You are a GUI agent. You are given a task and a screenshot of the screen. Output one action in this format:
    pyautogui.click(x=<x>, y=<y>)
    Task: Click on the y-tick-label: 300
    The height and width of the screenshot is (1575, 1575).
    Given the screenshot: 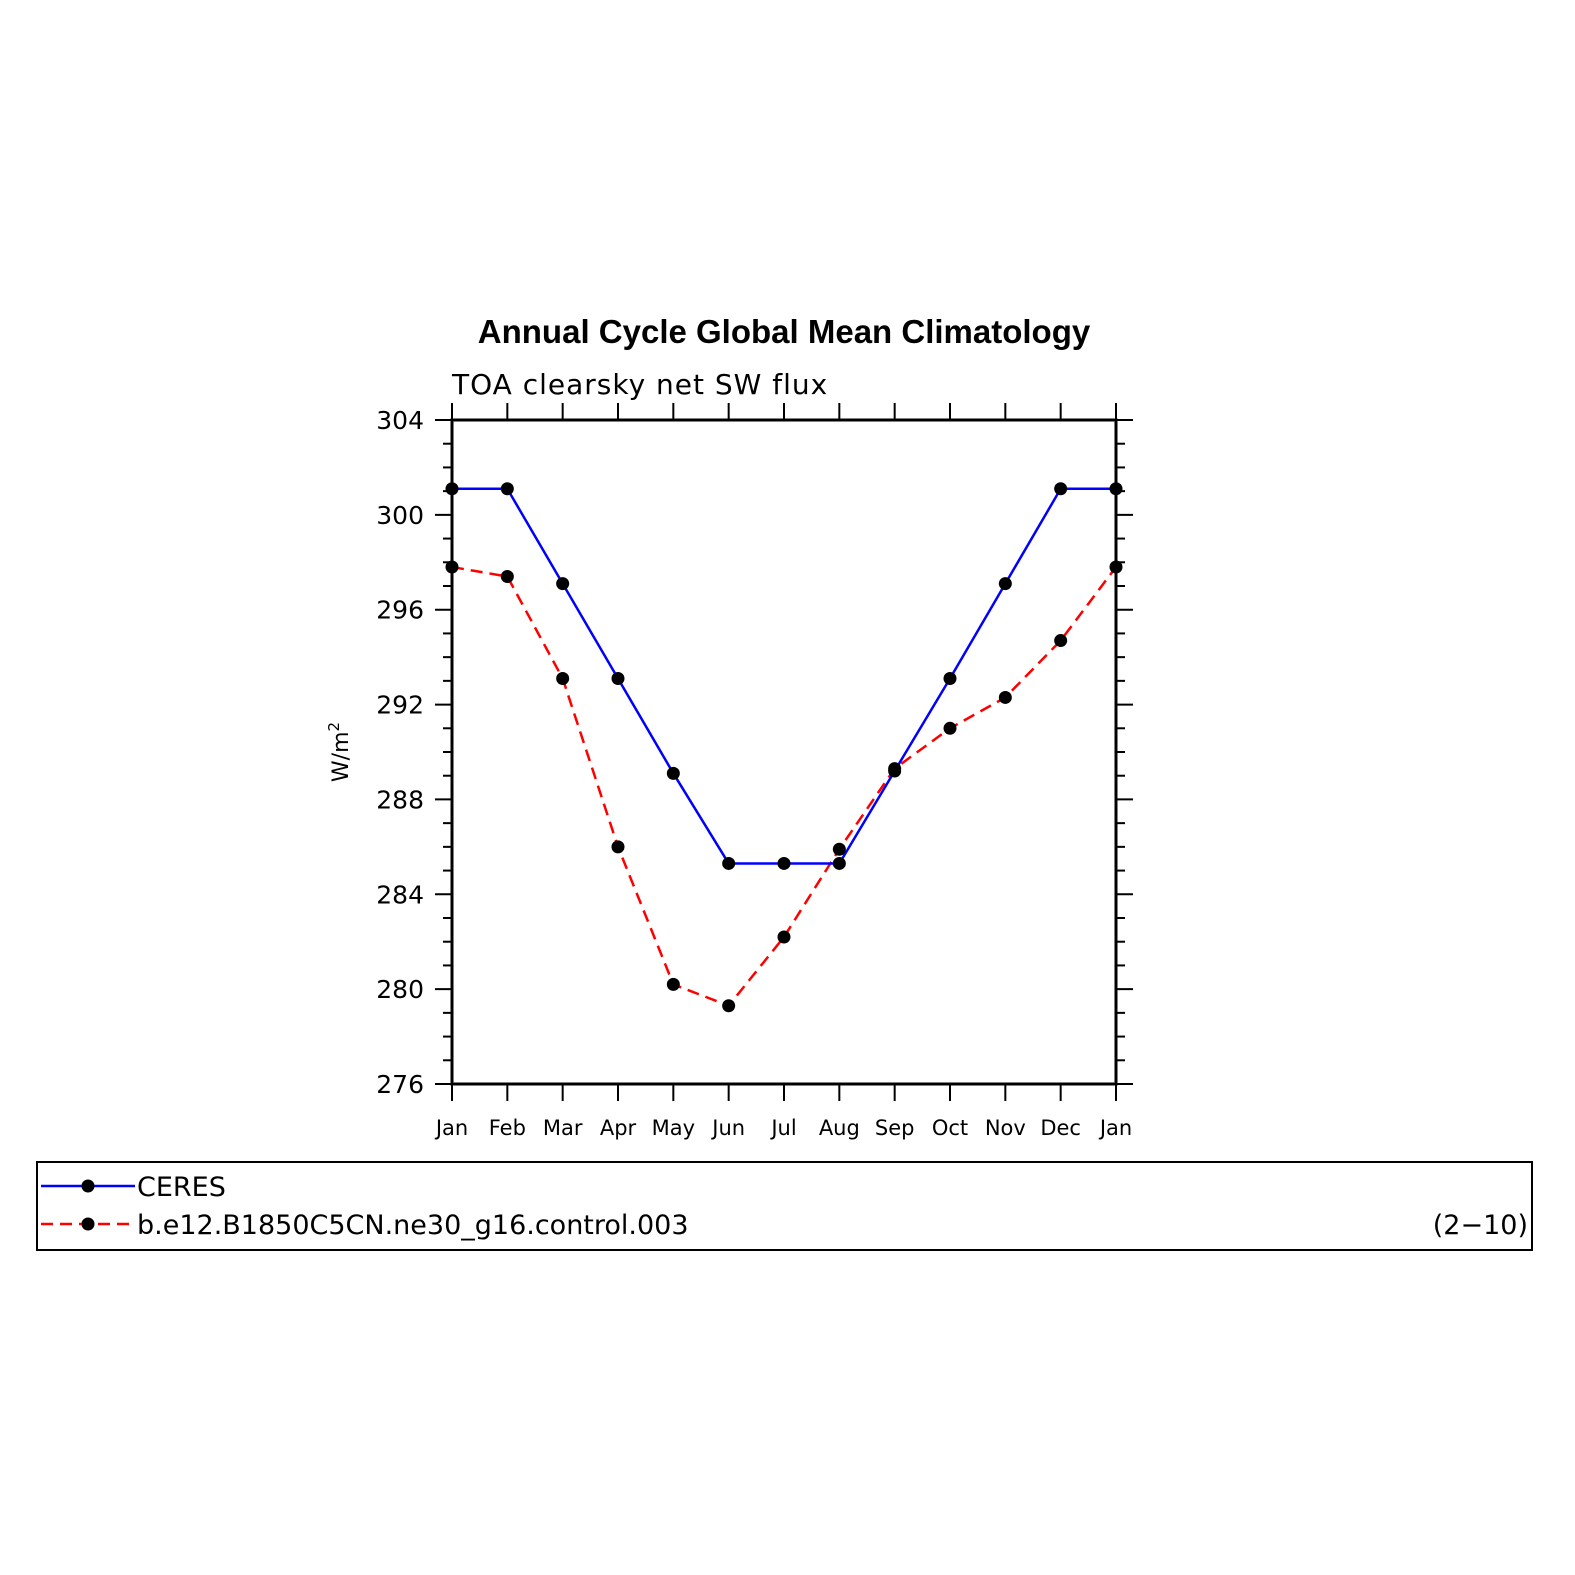 What is the action you would take?
    pyautogui.click(x=400, y=515)
    